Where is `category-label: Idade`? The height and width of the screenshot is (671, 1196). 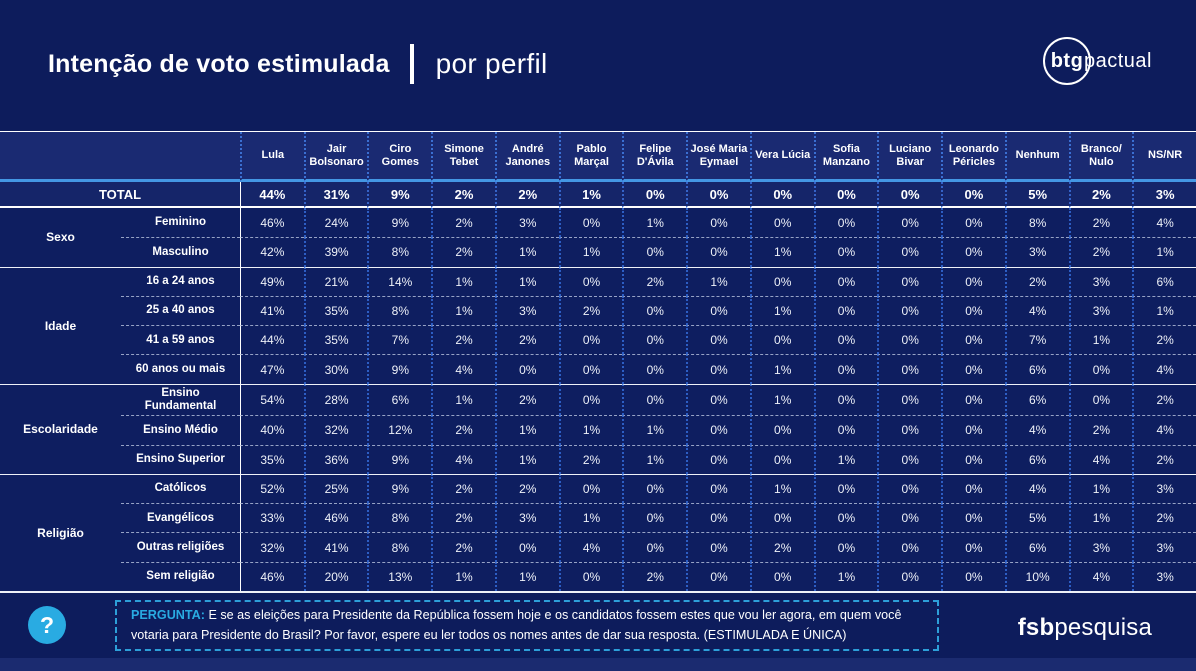 category-label: Idade is located at coordinates (60, 325).